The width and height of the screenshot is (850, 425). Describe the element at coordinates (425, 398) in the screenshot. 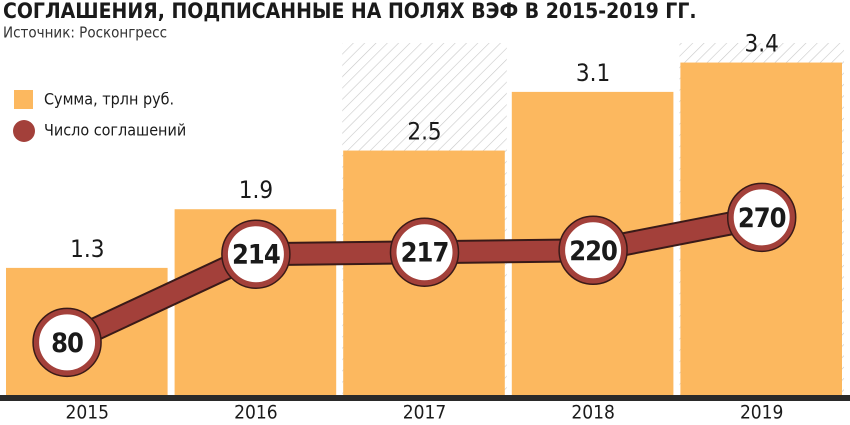

I see `baseline` at that location.